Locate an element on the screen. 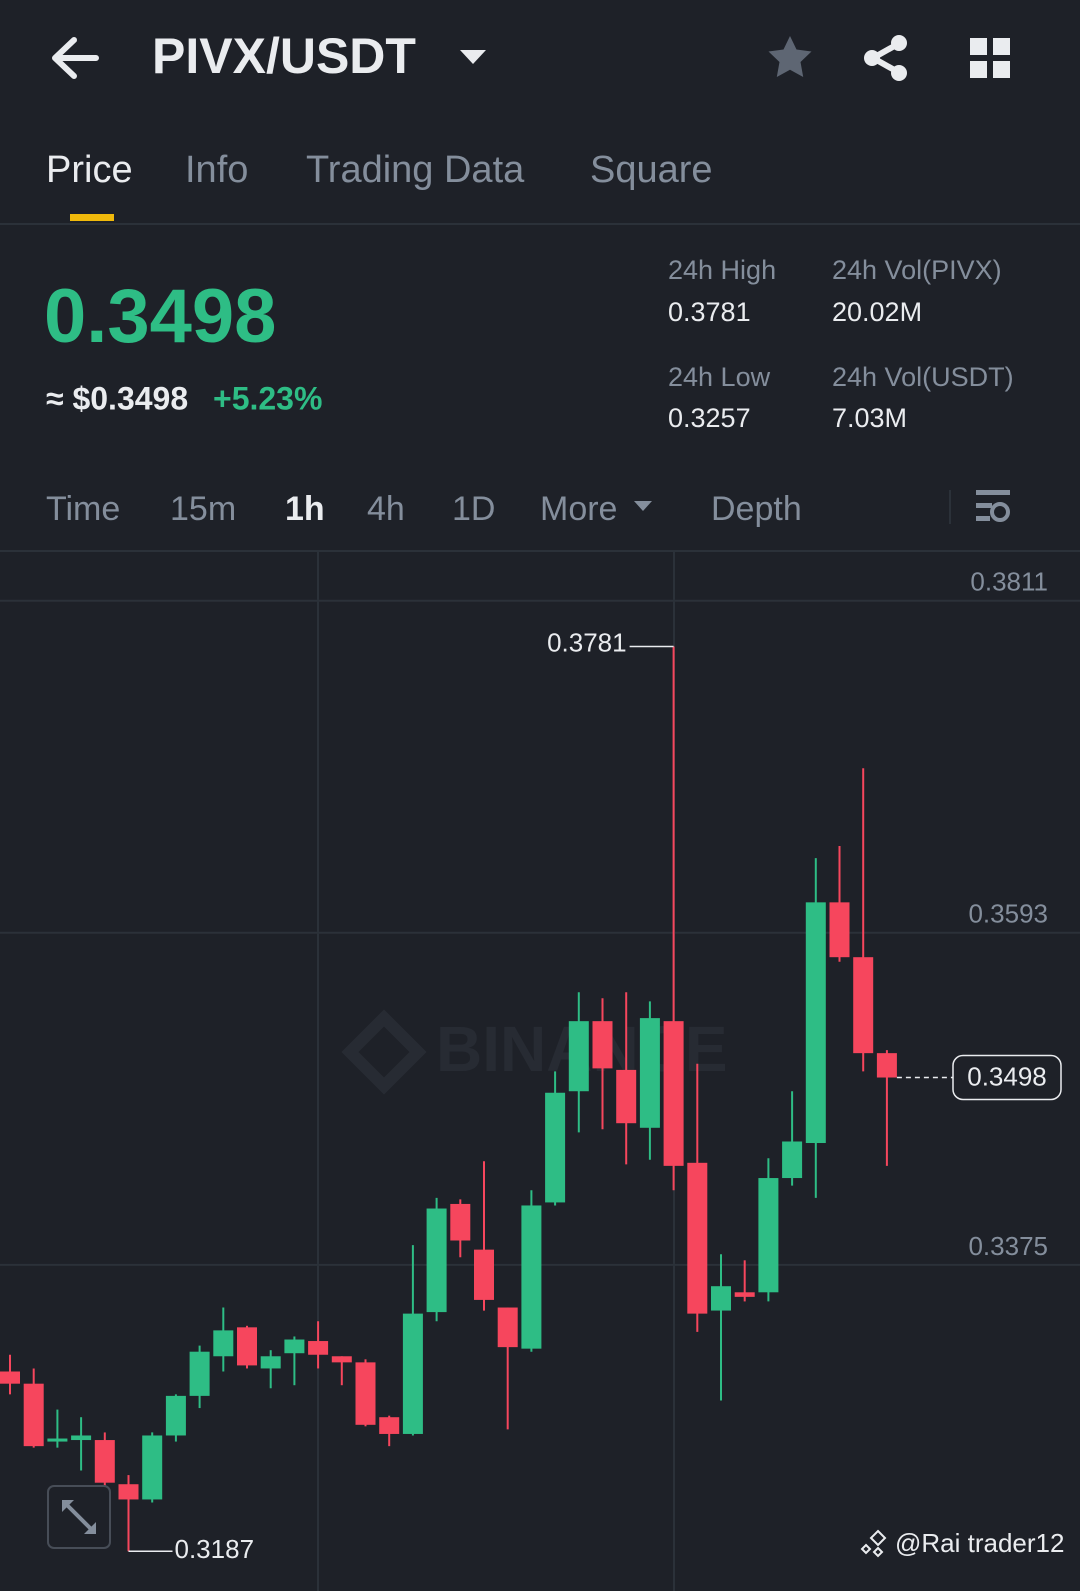 This screenshot has height=1591, width=1080. watermark-logo is located at coordinates (384, 1052).